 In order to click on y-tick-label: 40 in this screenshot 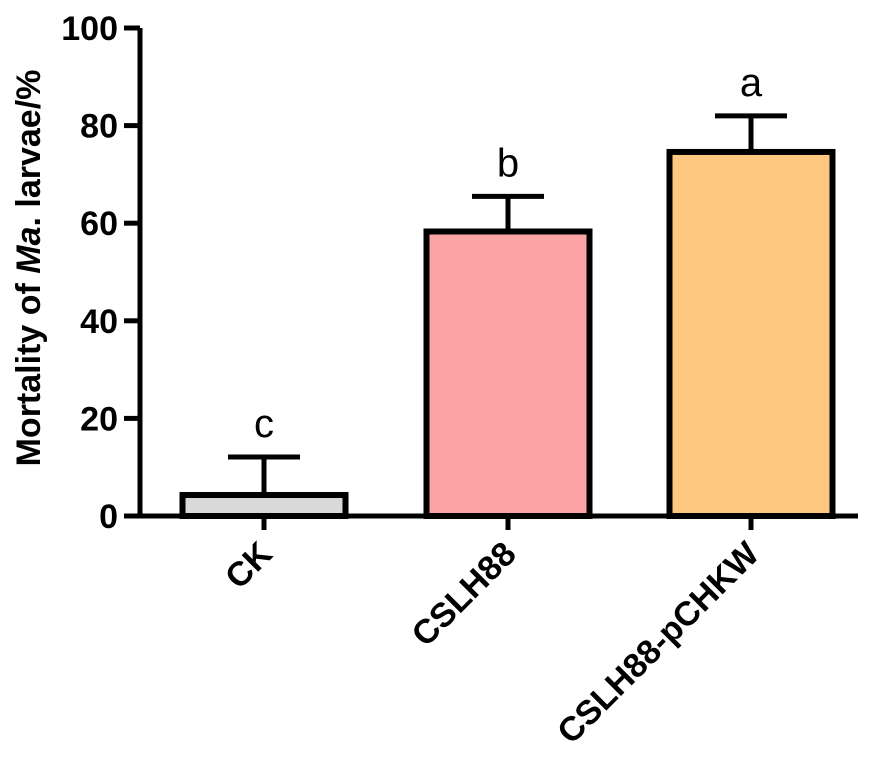, I will do `click(99, 322)`.